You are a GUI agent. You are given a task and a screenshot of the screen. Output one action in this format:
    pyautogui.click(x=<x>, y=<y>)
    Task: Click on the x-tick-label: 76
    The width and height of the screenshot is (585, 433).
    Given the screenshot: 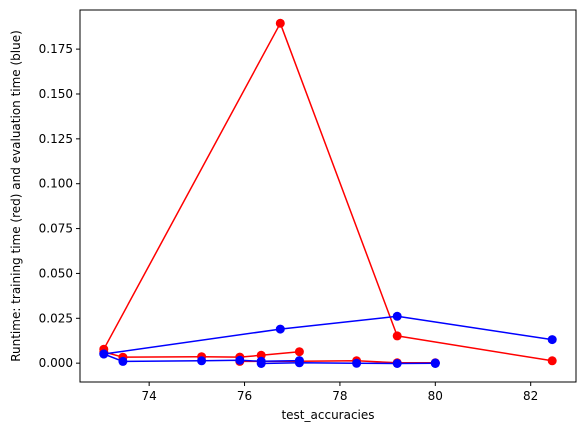 What is the action you would take?
    pyautogui.click(x=244, y=396)
    